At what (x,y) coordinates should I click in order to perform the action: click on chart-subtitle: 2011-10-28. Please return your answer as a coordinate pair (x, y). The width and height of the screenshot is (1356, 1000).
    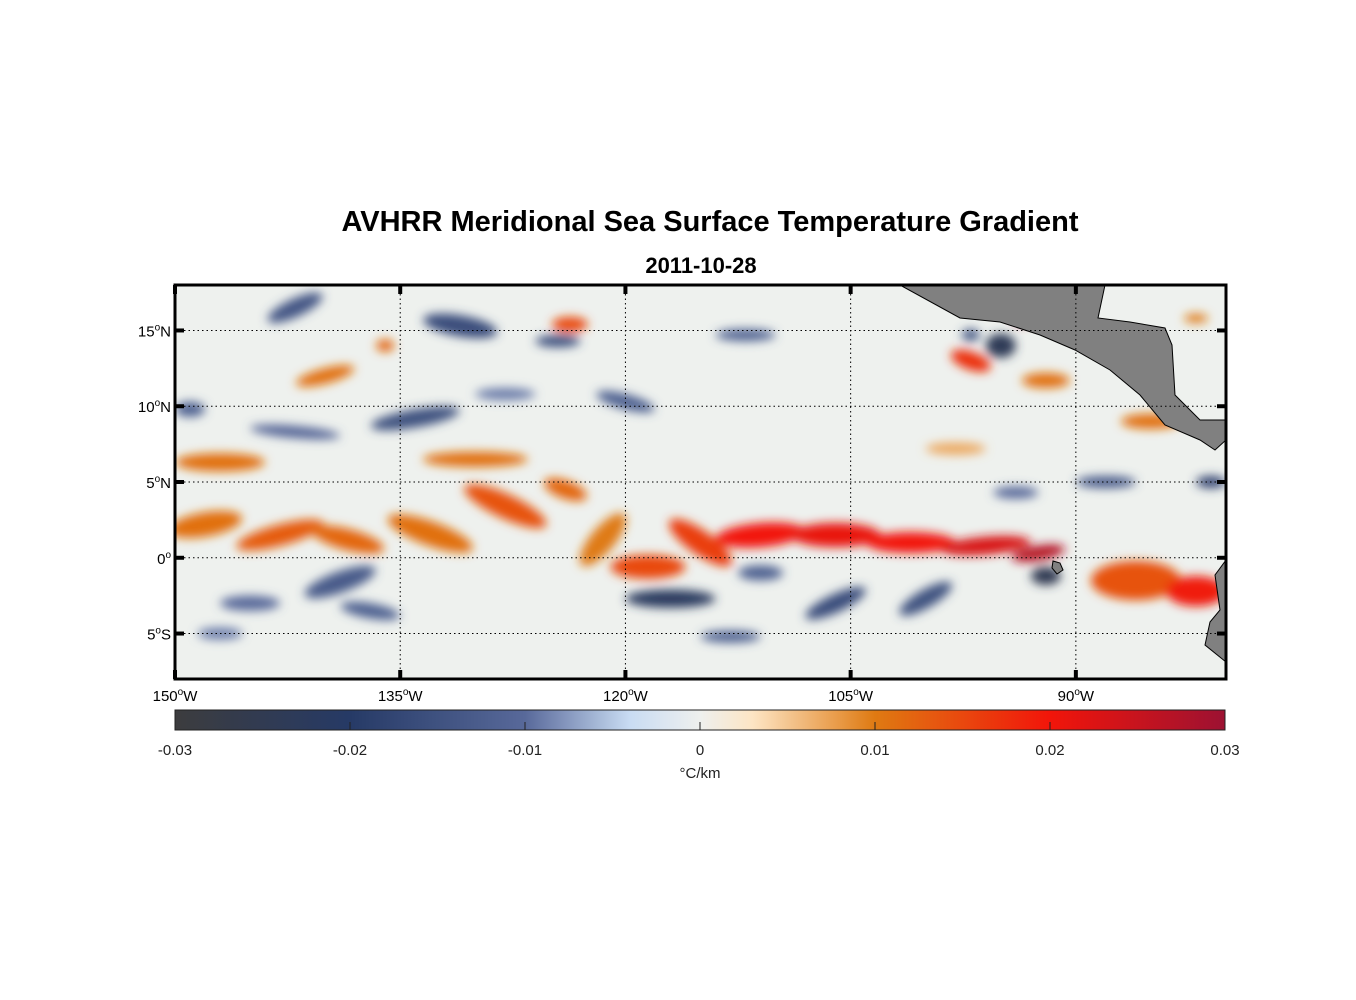
    Looking at the image, I should click on (701, 265).